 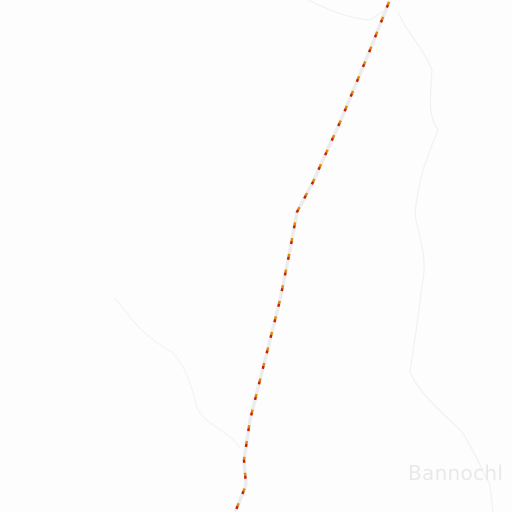 I want to click on boundary-line-west, so click(x=177, y=373).